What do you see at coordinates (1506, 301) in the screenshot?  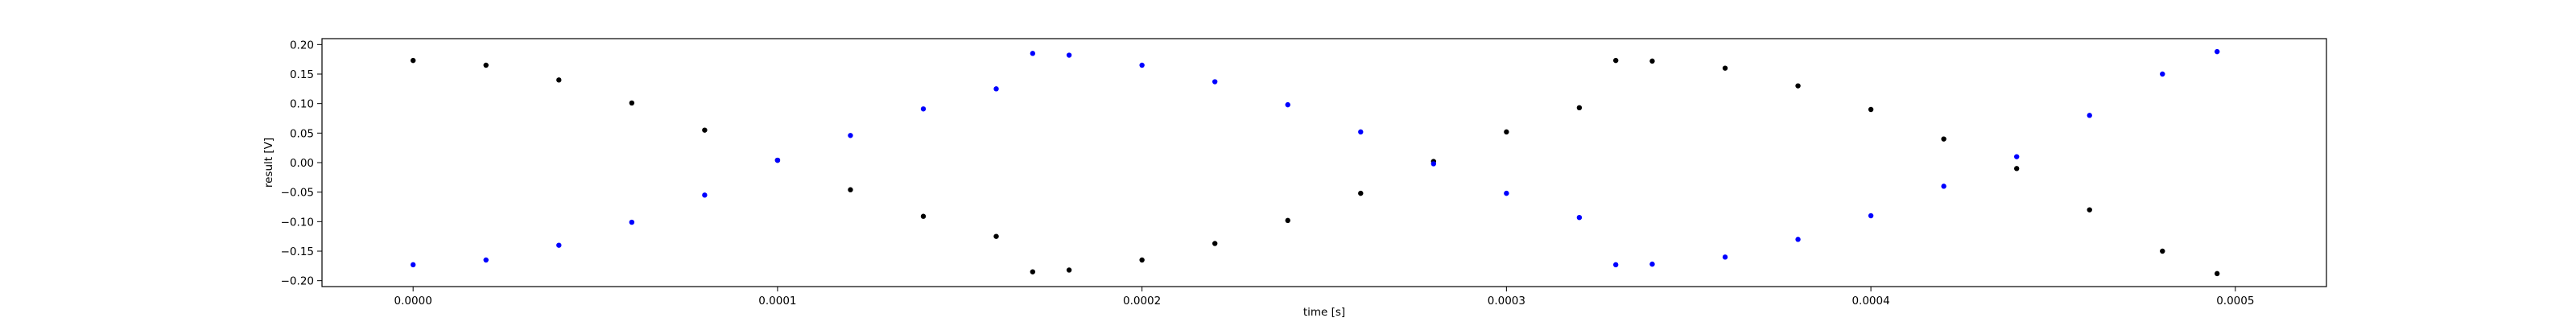 I see `x-tick-label: 0.0003` at bounding box center [1506, 301].